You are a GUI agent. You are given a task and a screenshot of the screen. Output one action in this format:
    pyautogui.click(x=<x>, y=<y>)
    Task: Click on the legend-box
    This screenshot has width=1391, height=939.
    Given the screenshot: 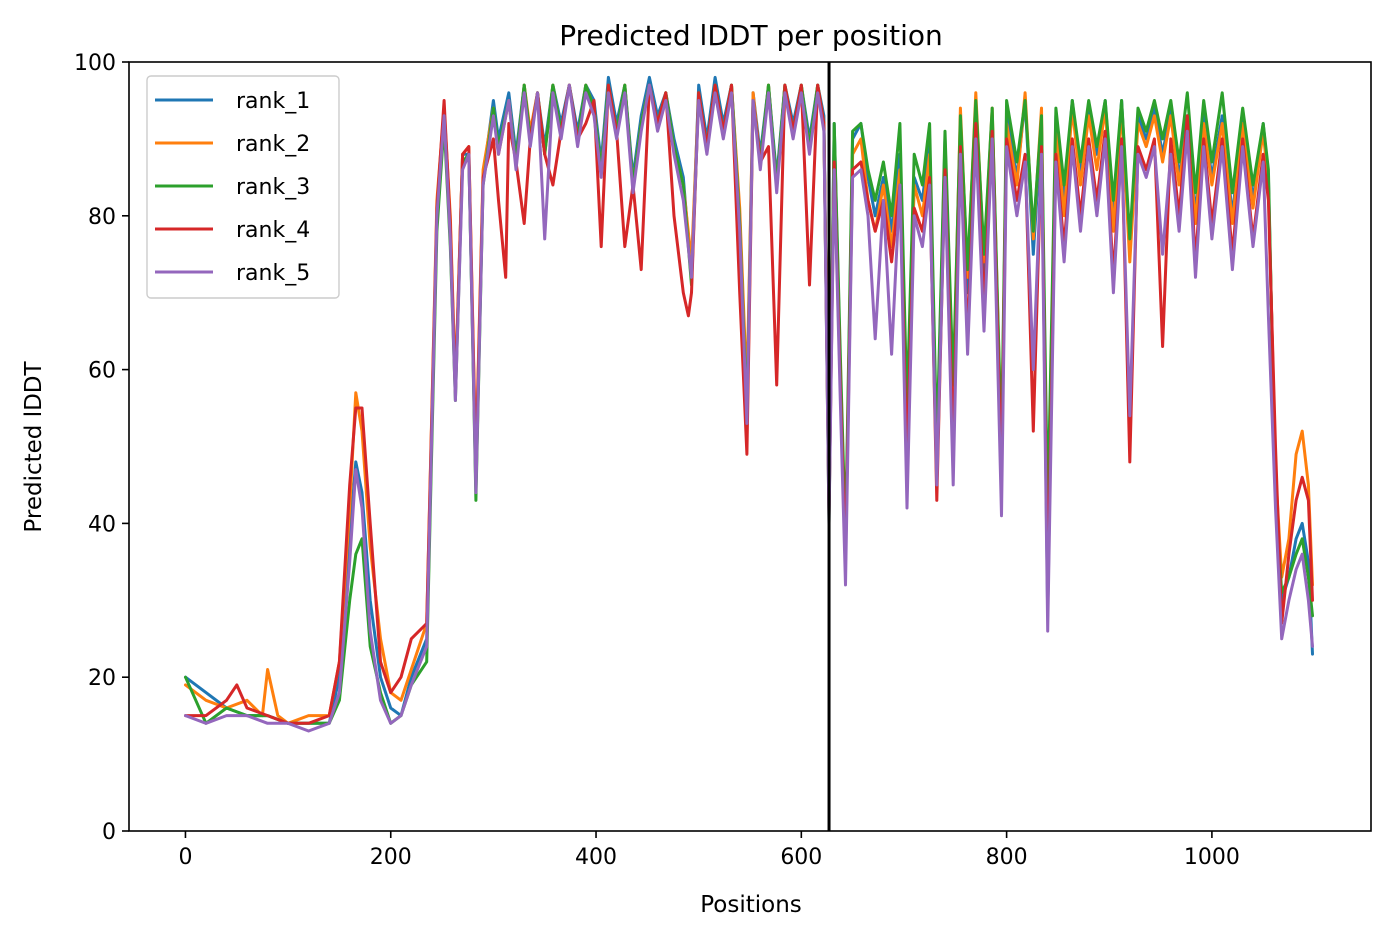 What is the action you would take?
    pyautogui.click(x=243, y=187)
    